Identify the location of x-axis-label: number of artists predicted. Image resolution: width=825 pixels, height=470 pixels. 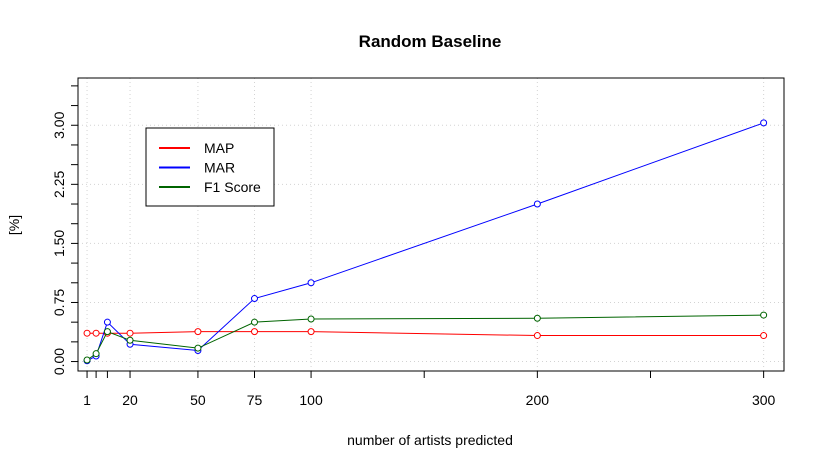
(430, 440).